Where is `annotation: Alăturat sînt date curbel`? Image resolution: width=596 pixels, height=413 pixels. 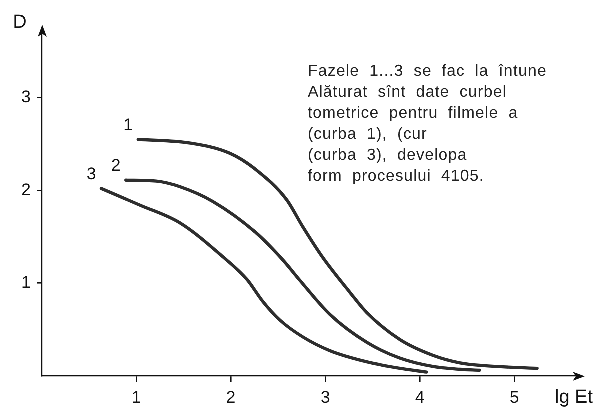 annotation: Alăturat sînt date curbel is located at coordinates (408, 93).